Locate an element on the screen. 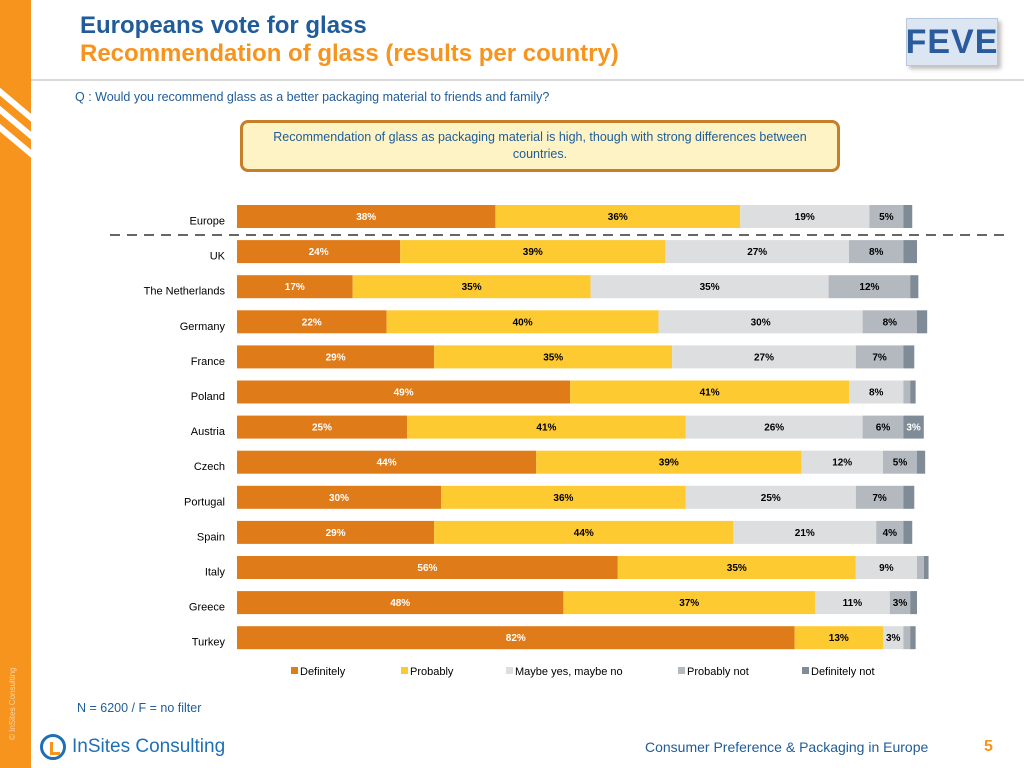 The image size is (1024, 768). category-label: Austria is located at coordinates (208, 432).